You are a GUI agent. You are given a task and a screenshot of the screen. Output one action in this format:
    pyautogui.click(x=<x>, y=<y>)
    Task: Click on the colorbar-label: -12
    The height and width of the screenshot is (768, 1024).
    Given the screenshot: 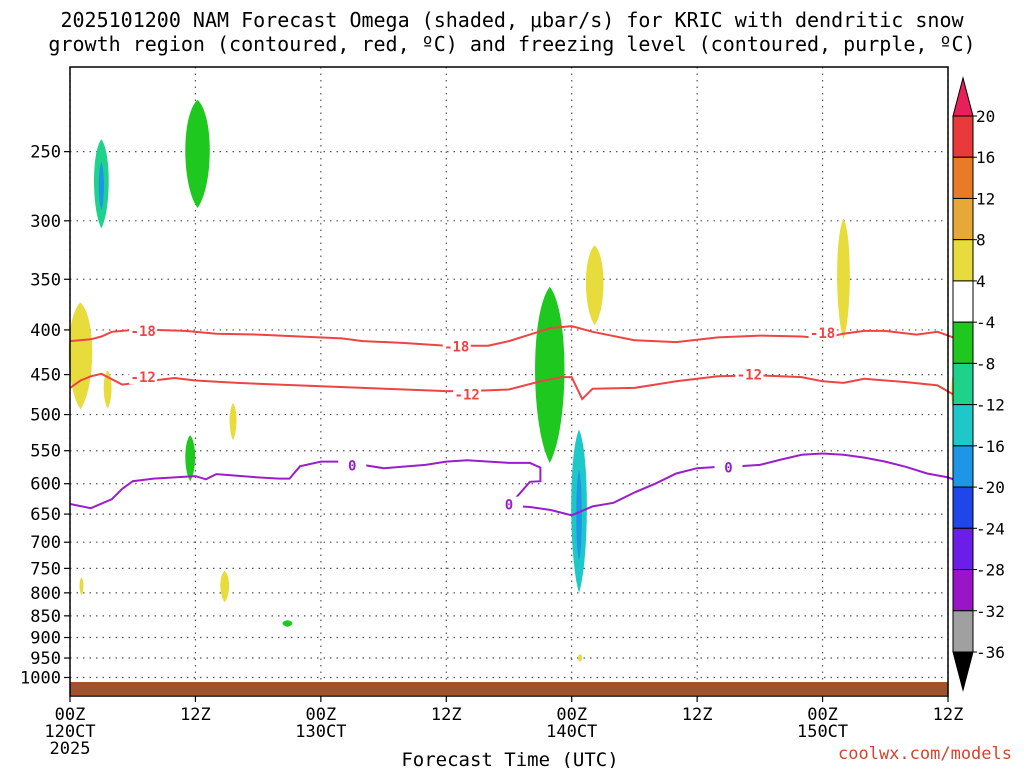 What is the action you would take?
    pyautogui.click(x=990, y=405)
    